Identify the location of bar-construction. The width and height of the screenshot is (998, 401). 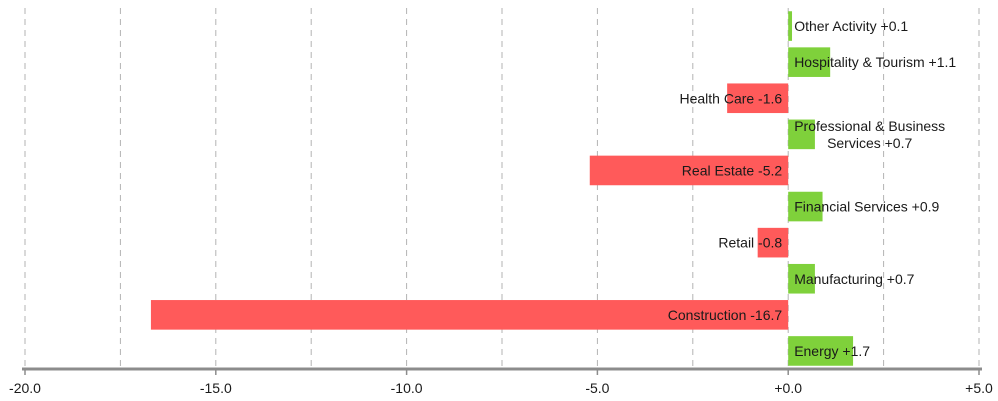
(469, 315).